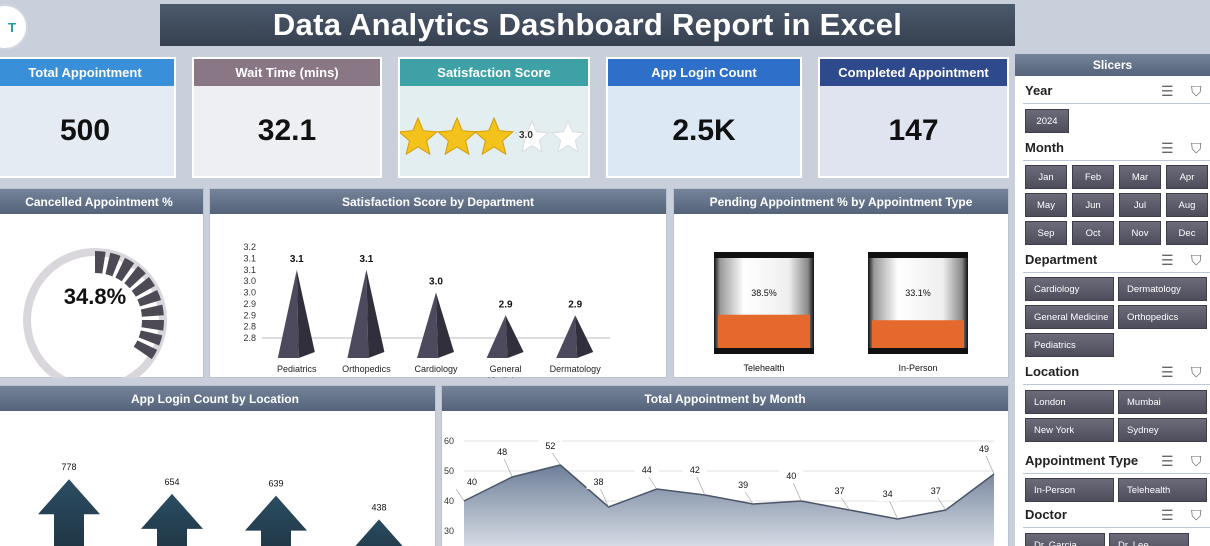 Image resolution: width=1210 pixels, height=546 pixels. What do you see at coordinates (249, 270) in the screenshot?
I see `y-tick-label: 3.1` at bounding box center [249, 270].